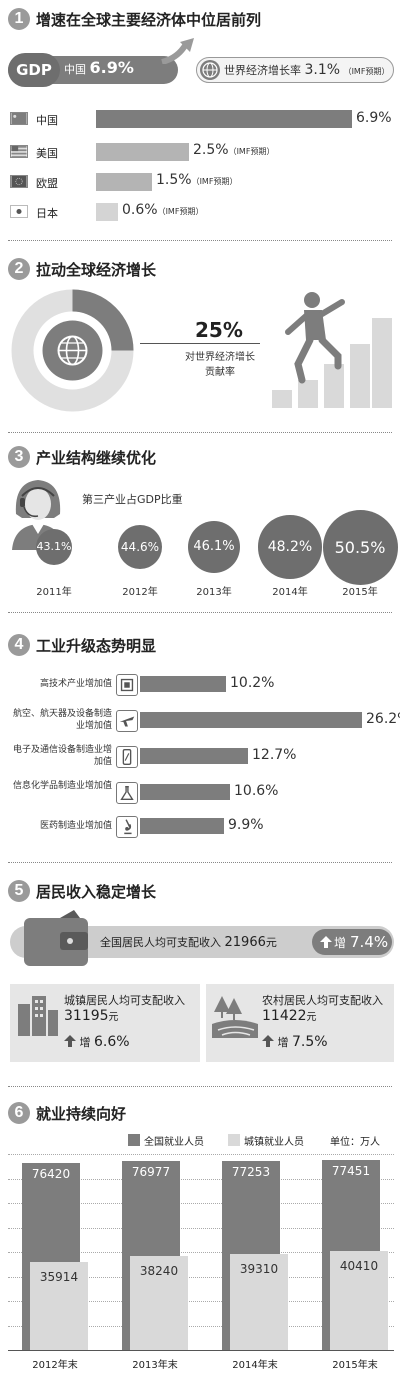 The height and width of the screenshot is (1374, 400). What do you see at coordinates (140, 592) in the screenshot?
I see `tertiary-year: 2012年` at bounding box center [140, 592].